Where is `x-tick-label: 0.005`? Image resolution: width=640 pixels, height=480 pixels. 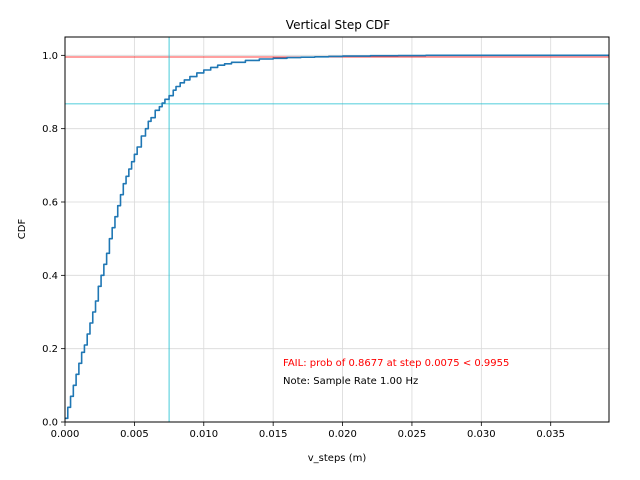
x-tick-label: 0.005 is located at coordinates (134, 434).